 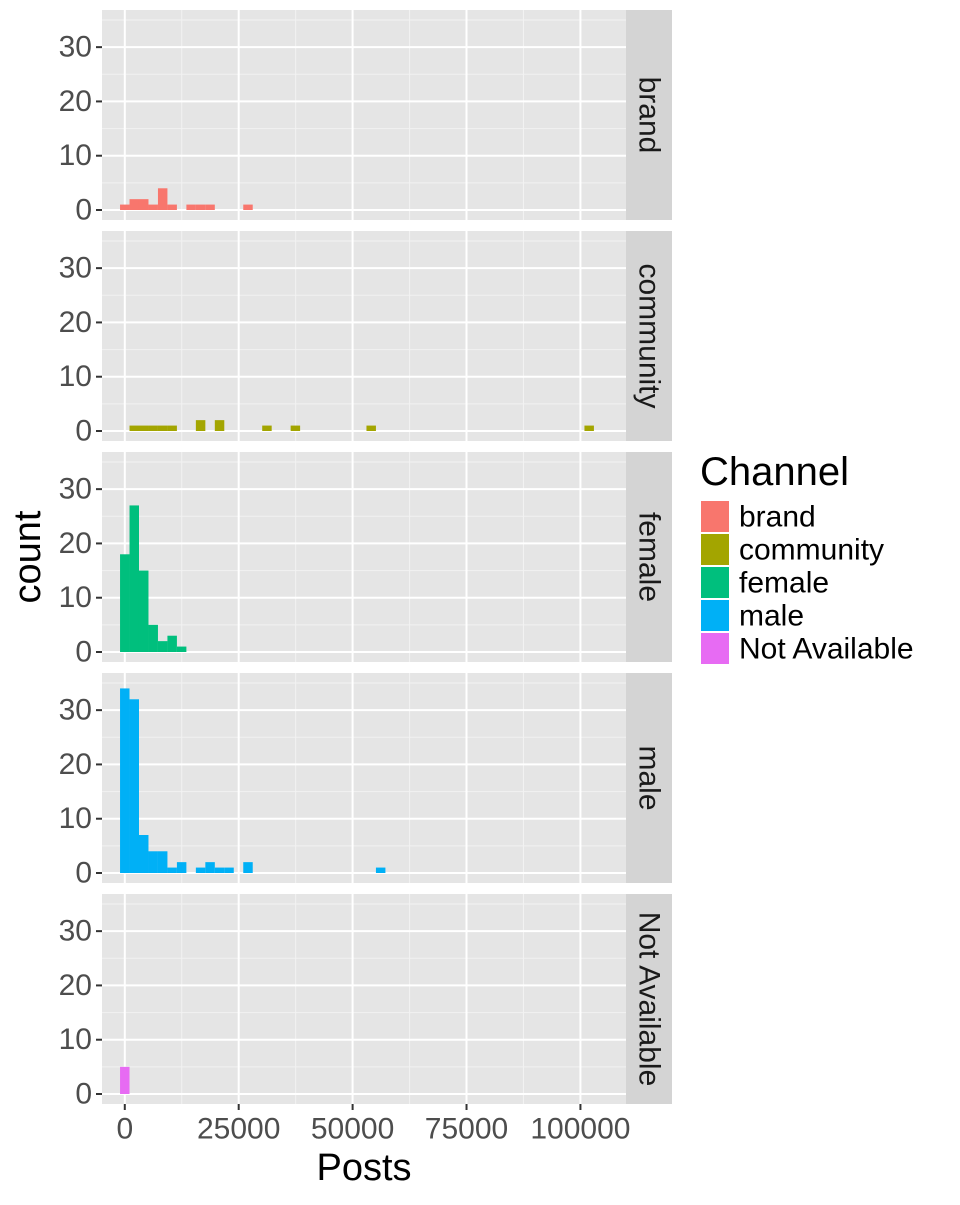 I want to click on facet-strip-label: community, so click(x=649, y=335).